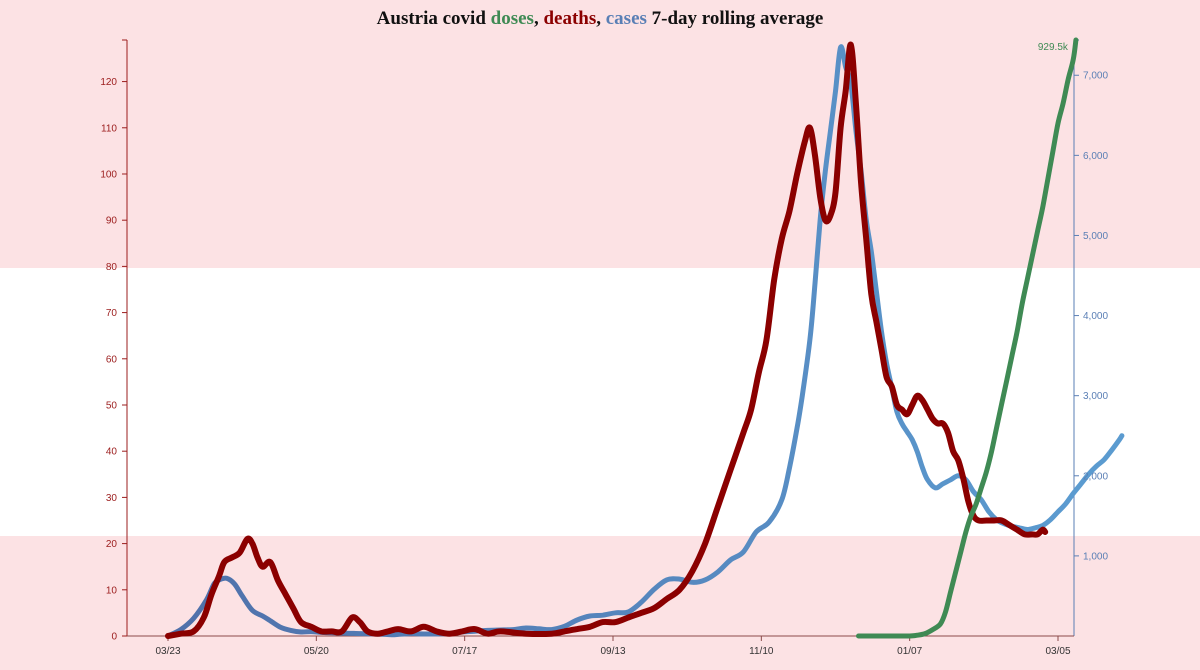 This screenshot has height=670, width=1200. What do you see at coordinates (464, 651) in the screenshot?
I see `x-axis-tick-label: 07/17` at bounding box center [464, 651].